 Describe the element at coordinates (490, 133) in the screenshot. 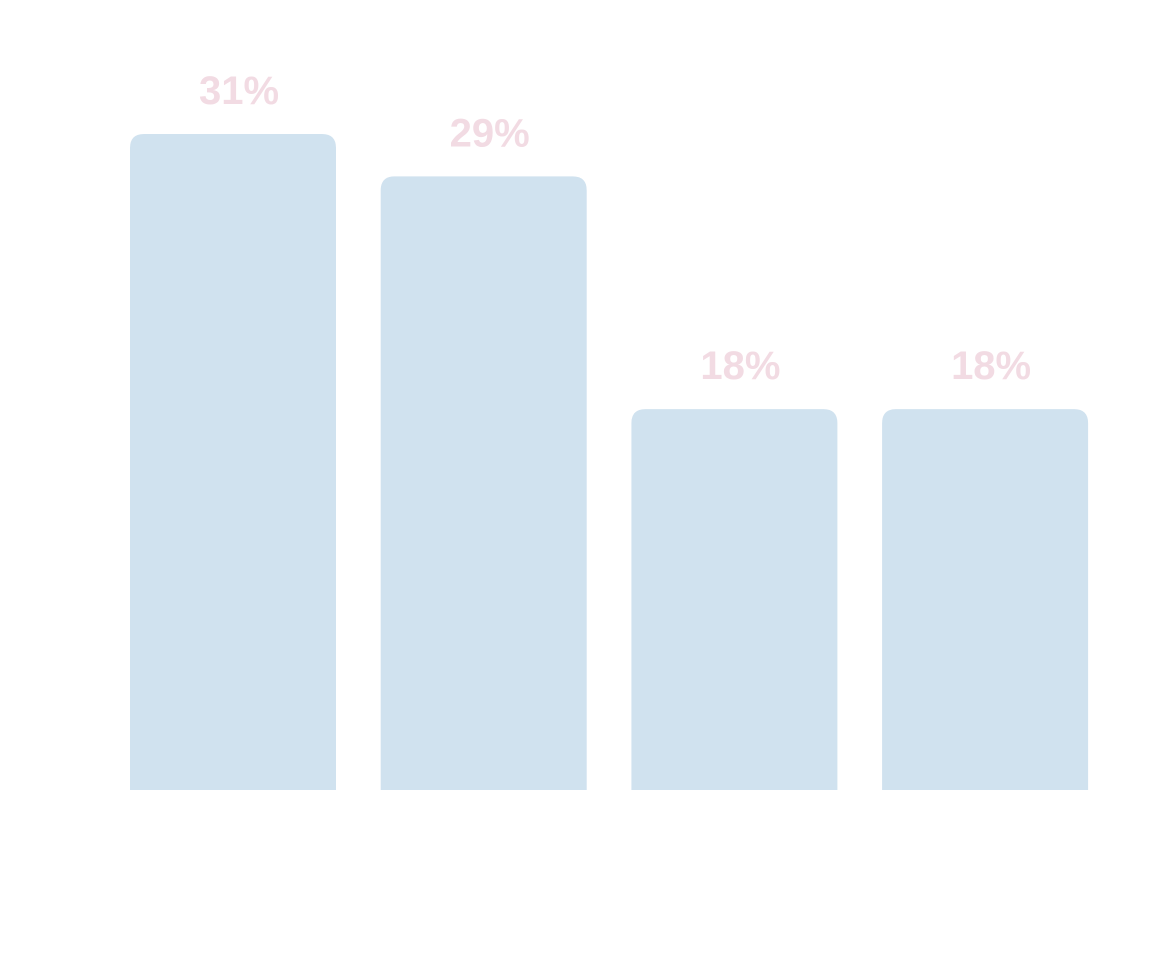

I see `bar-value-label-2: 29%` at that location.